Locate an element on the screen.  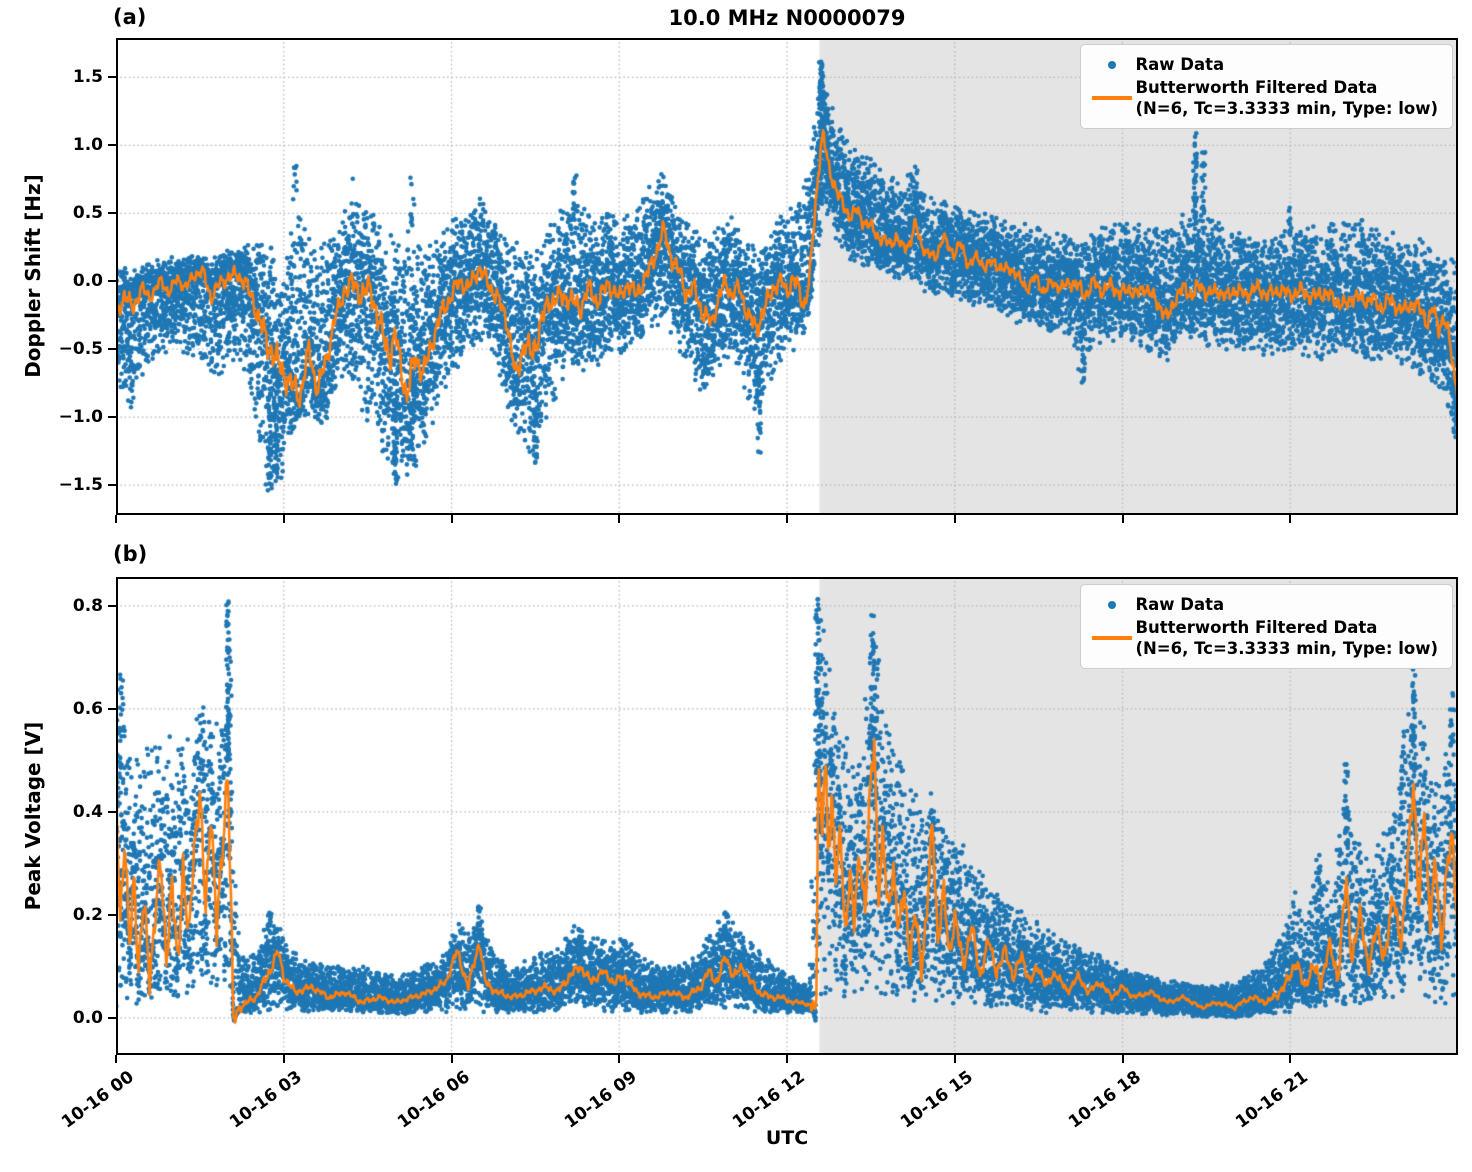
x-axis-label: UTC is located at coordinates (787, 1138).